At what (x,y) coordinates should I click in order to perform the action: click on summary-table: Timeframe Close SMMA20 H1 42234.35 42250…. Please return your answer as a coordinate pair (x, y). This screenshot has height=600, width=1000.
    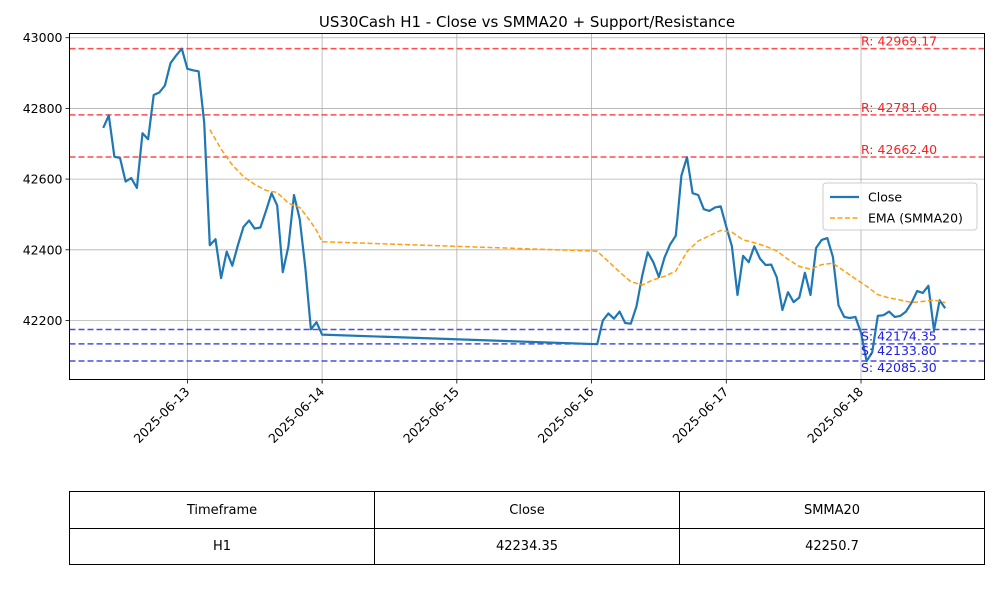
    Looking at the image, I should click on (527, 528).